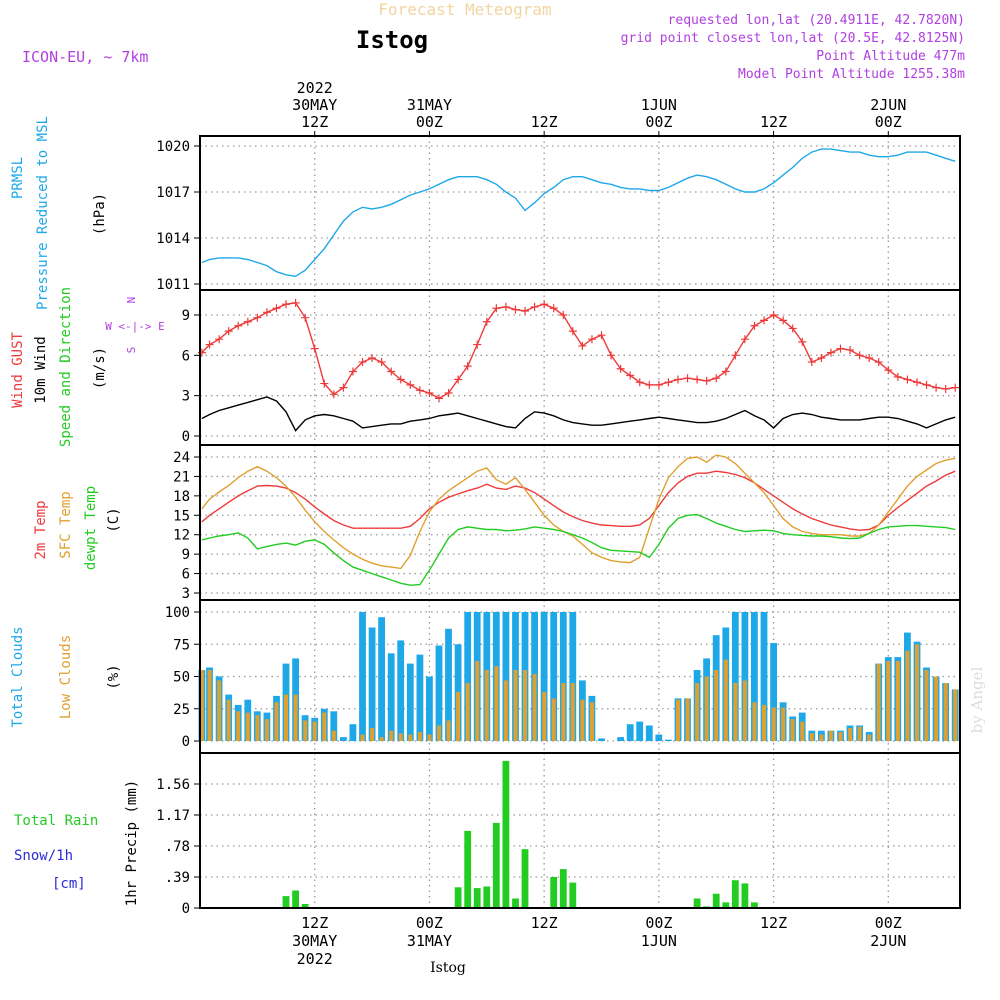 The image size is (1000, 1000). What do you see at coordinates (448, 968) in the screenshot?
I see `footer-station: Istog` at bounding box center [448, 968].